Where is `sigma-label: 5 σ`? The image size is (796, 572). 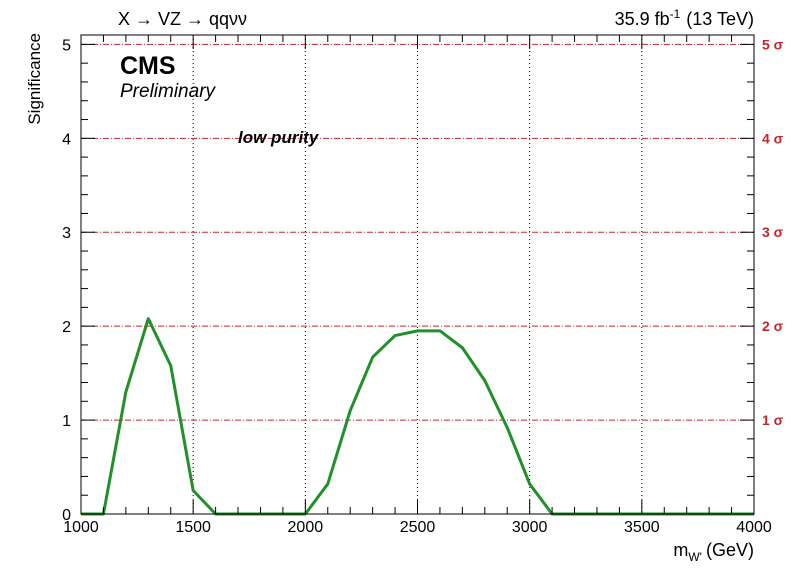 sigma-label: 5 σ is located at coordinates (773, 44).